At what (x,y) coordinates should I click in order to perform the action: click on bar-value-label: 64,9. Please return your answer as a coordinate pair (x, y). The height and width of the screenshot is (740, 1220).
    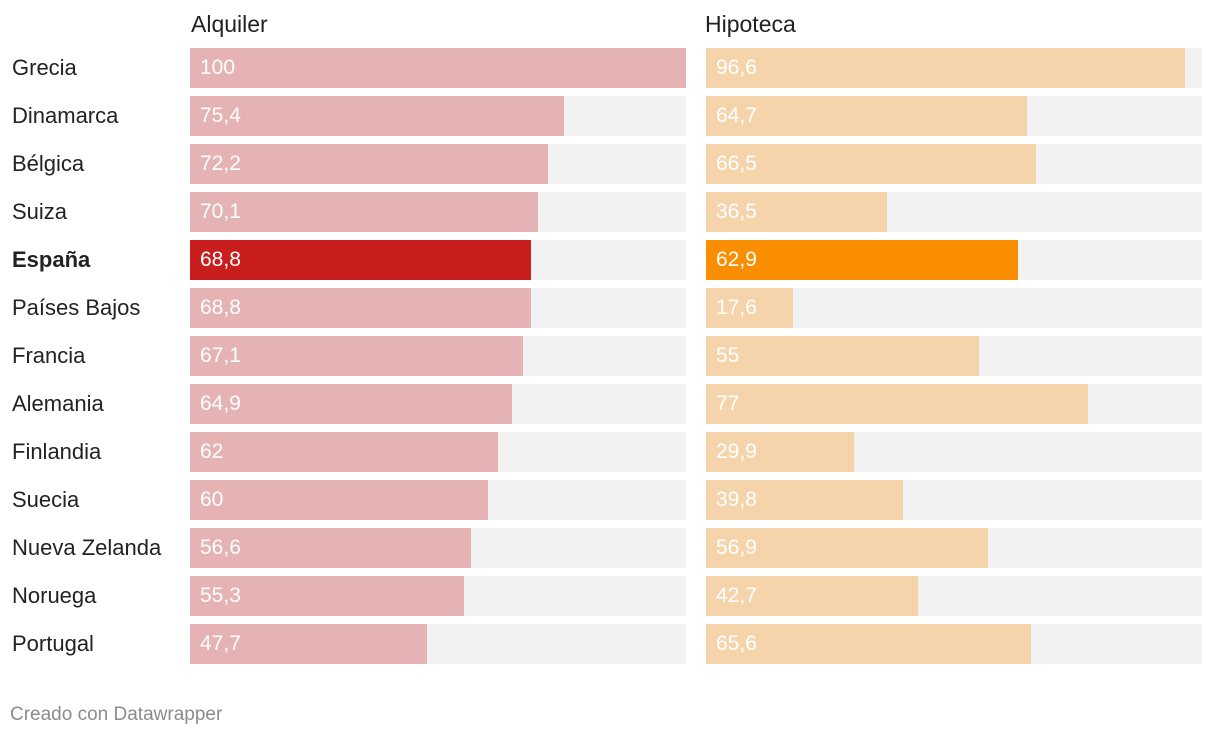
    Looking at the image, I should click on (220, 403).